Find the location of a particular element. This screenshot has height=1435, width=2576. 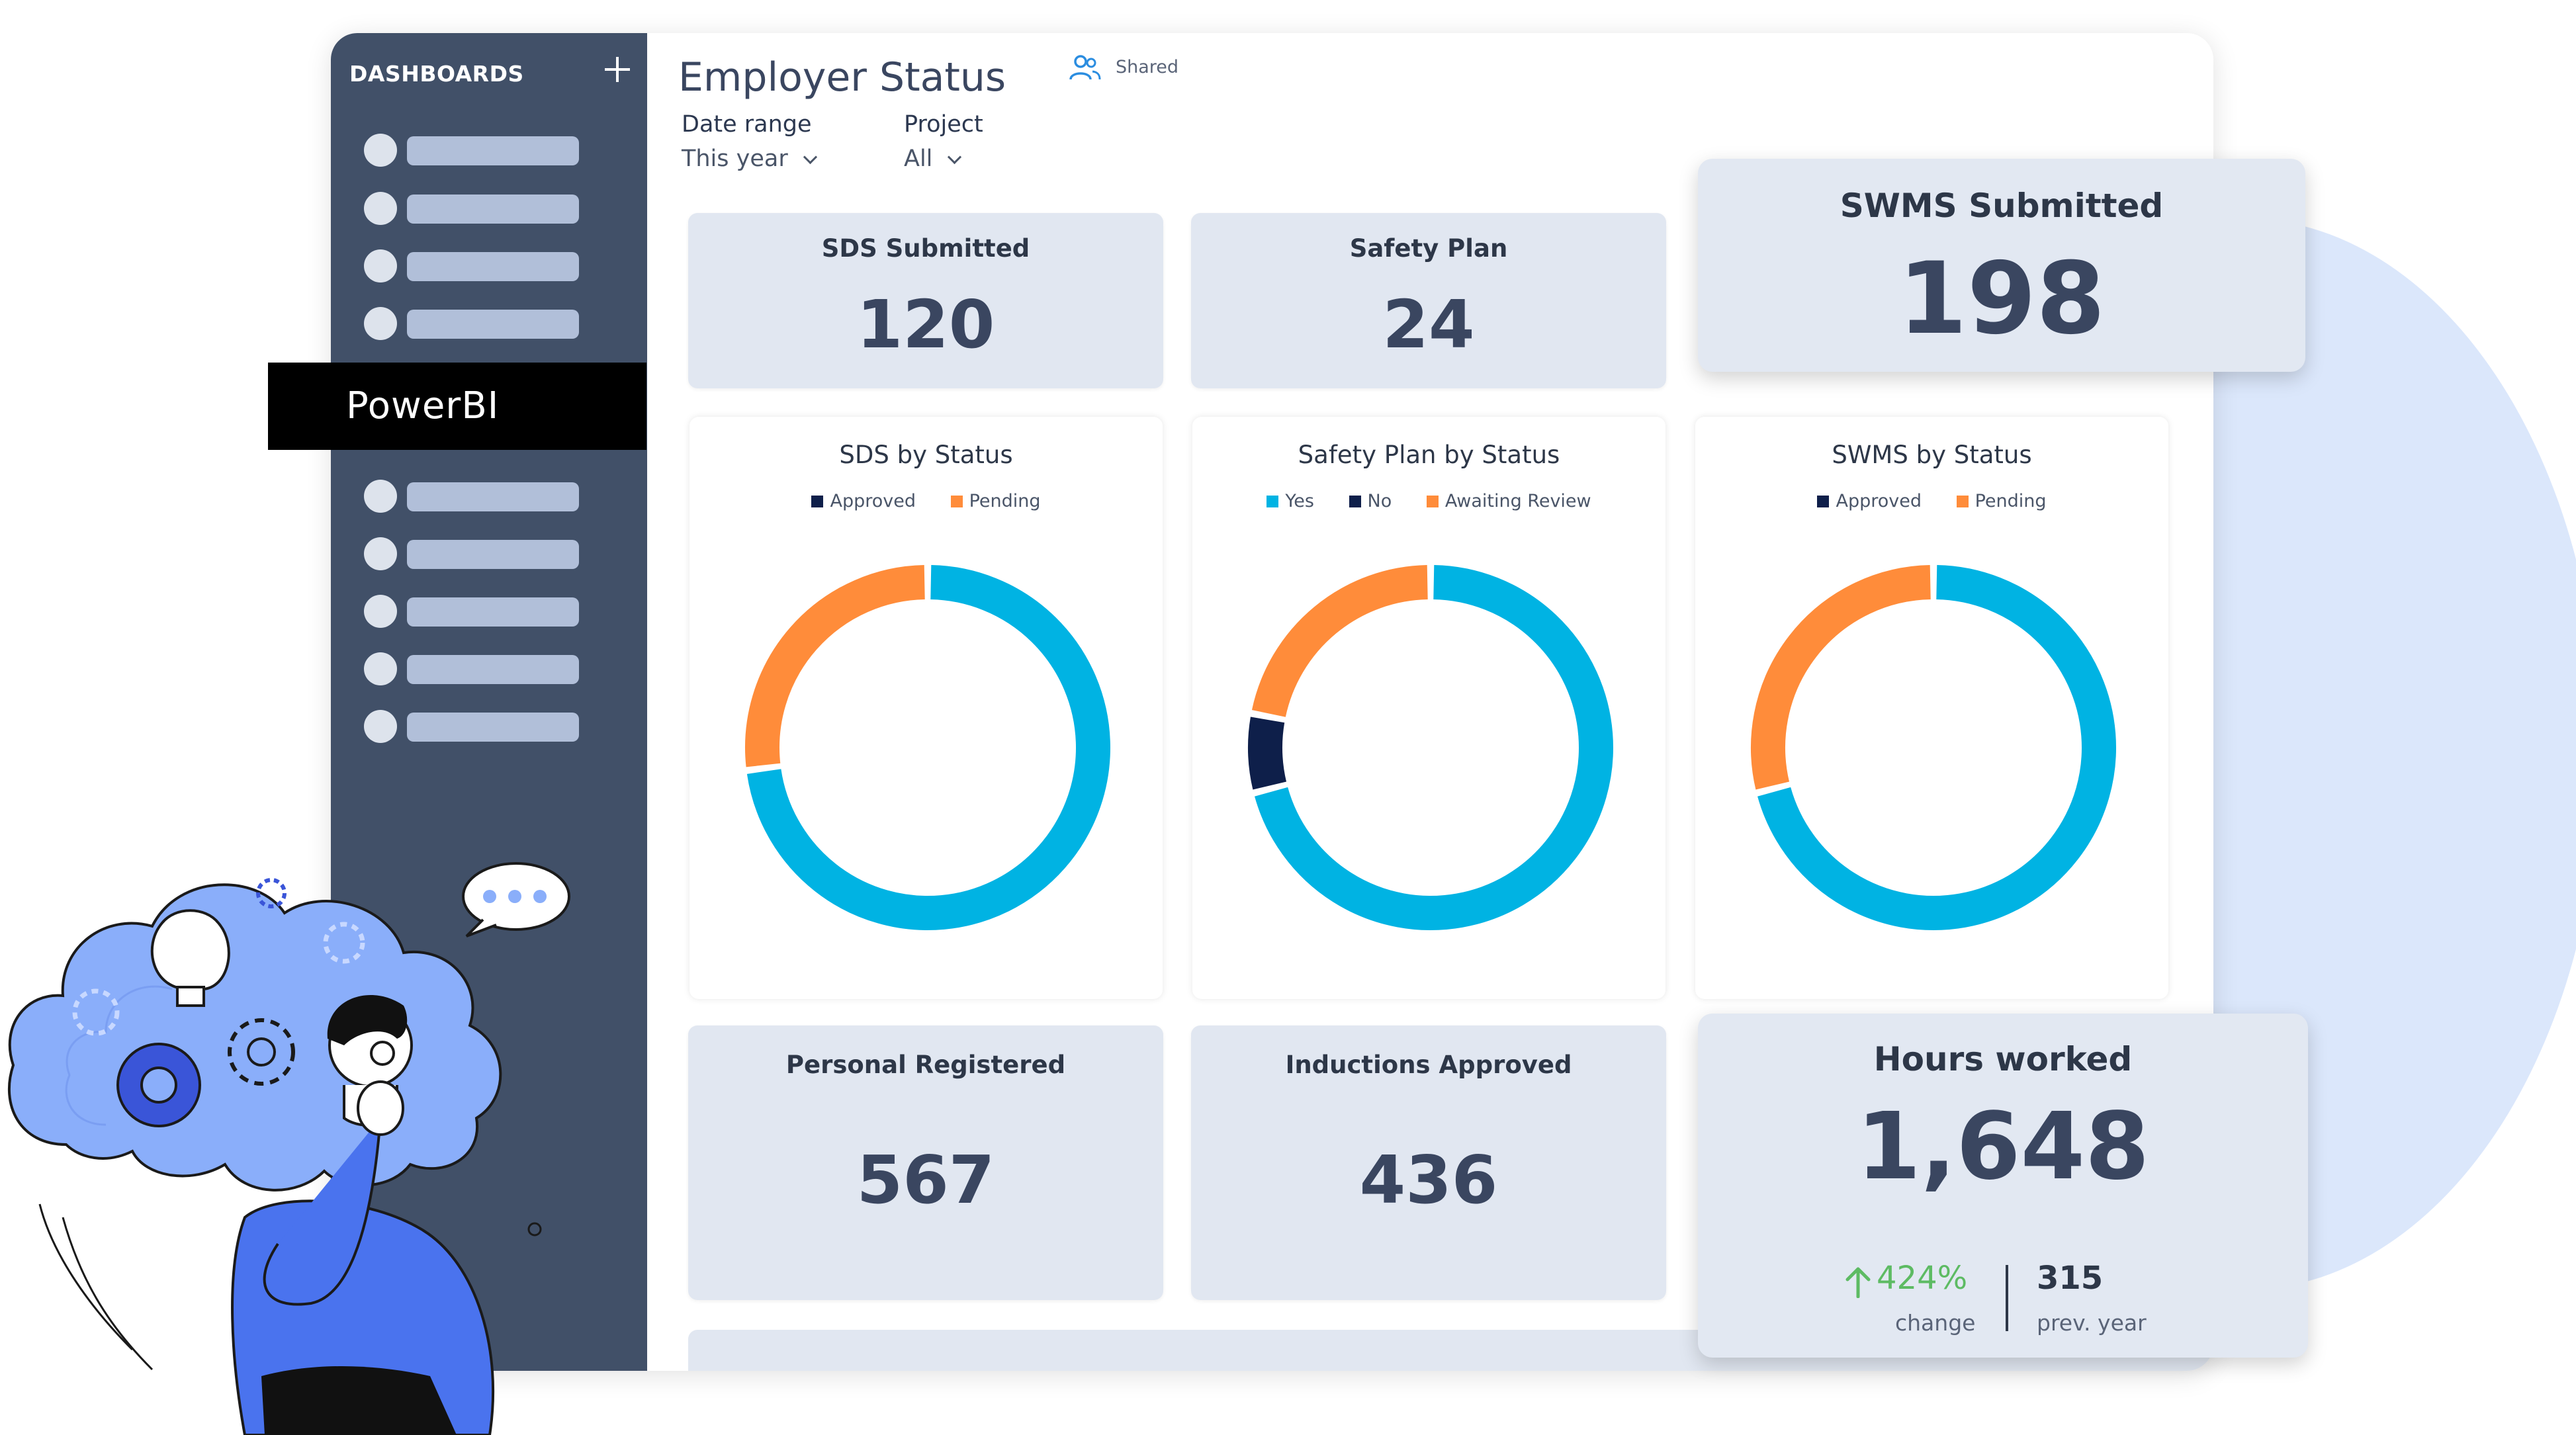

kpi-card-personal-registered: Personal Registered 567 is located at coordinates (925, 1162).